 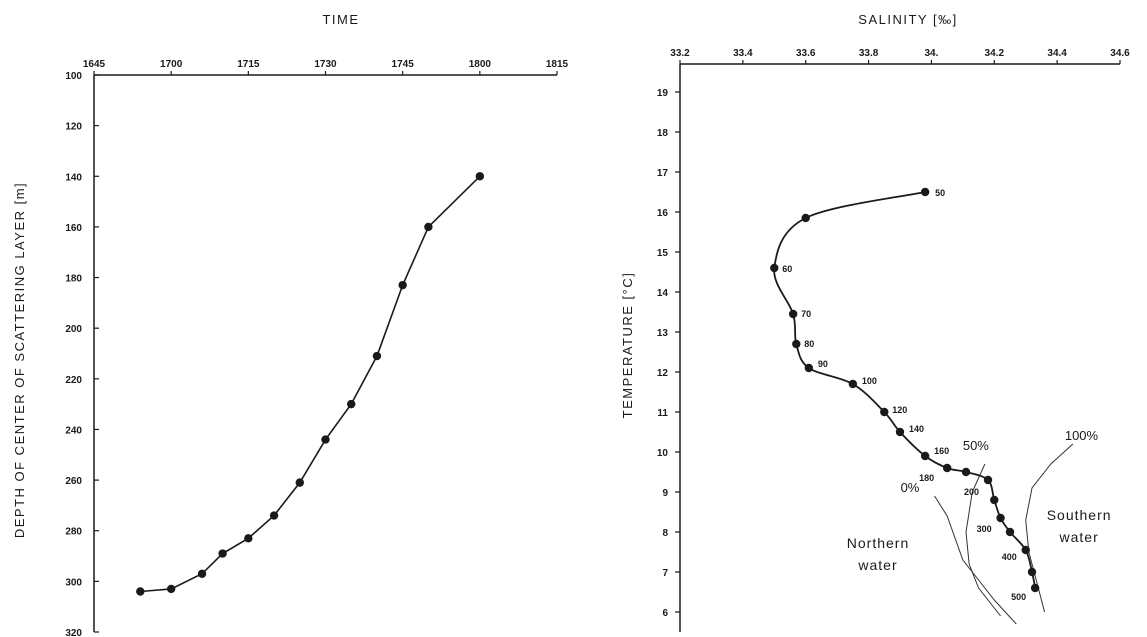 What do you see at coordinates (73, 481) in the screenshot?
I see `depth-tick-label: 260` at bounding box center [73, 481].